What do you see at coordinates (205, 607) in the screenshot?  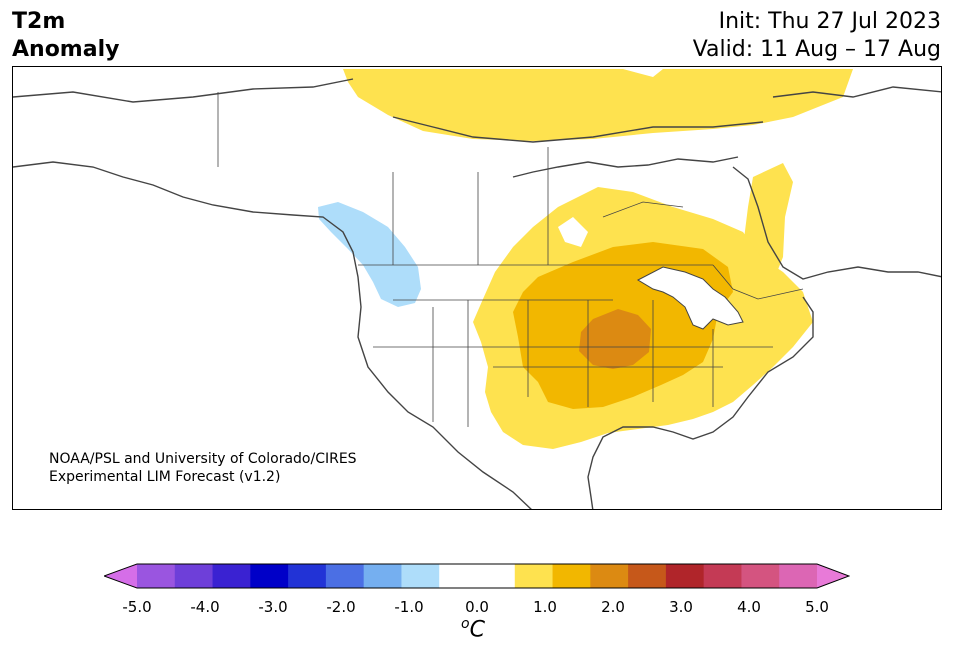 I see `colorbar-tick-label: -4.0` at bounding box center [205, 607].